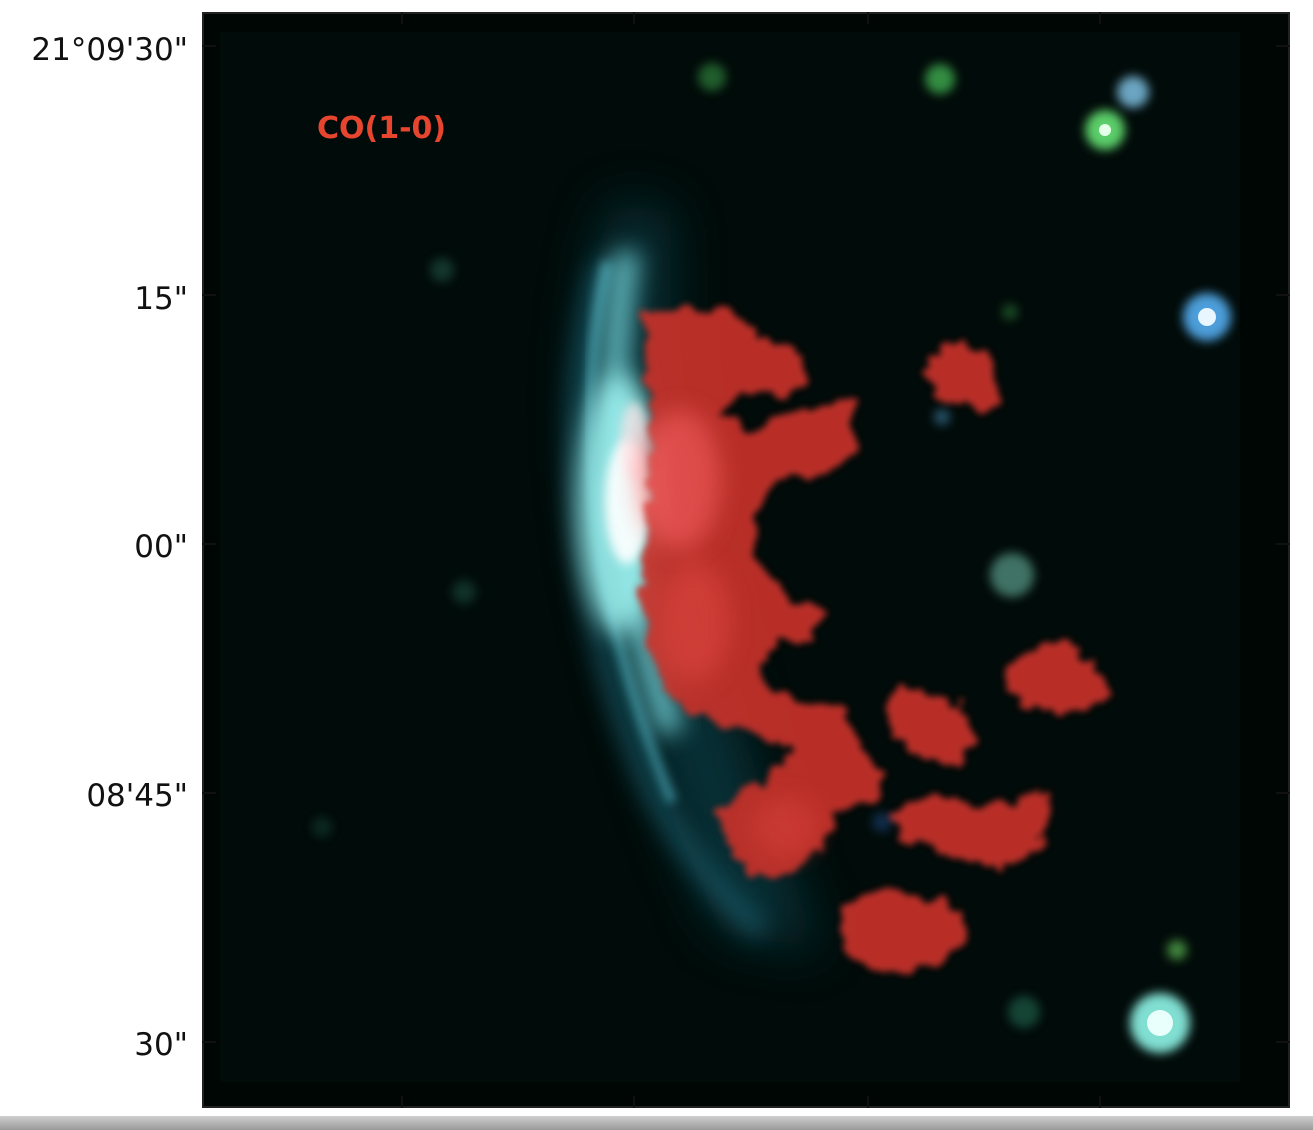 The height and width of the screenshot is (1130, 1313). What do you see at coordinates (109, 50) in the screenshot?
I see `dec-tick-label-1: 21°09'30"` at bounding box center [109, 50].